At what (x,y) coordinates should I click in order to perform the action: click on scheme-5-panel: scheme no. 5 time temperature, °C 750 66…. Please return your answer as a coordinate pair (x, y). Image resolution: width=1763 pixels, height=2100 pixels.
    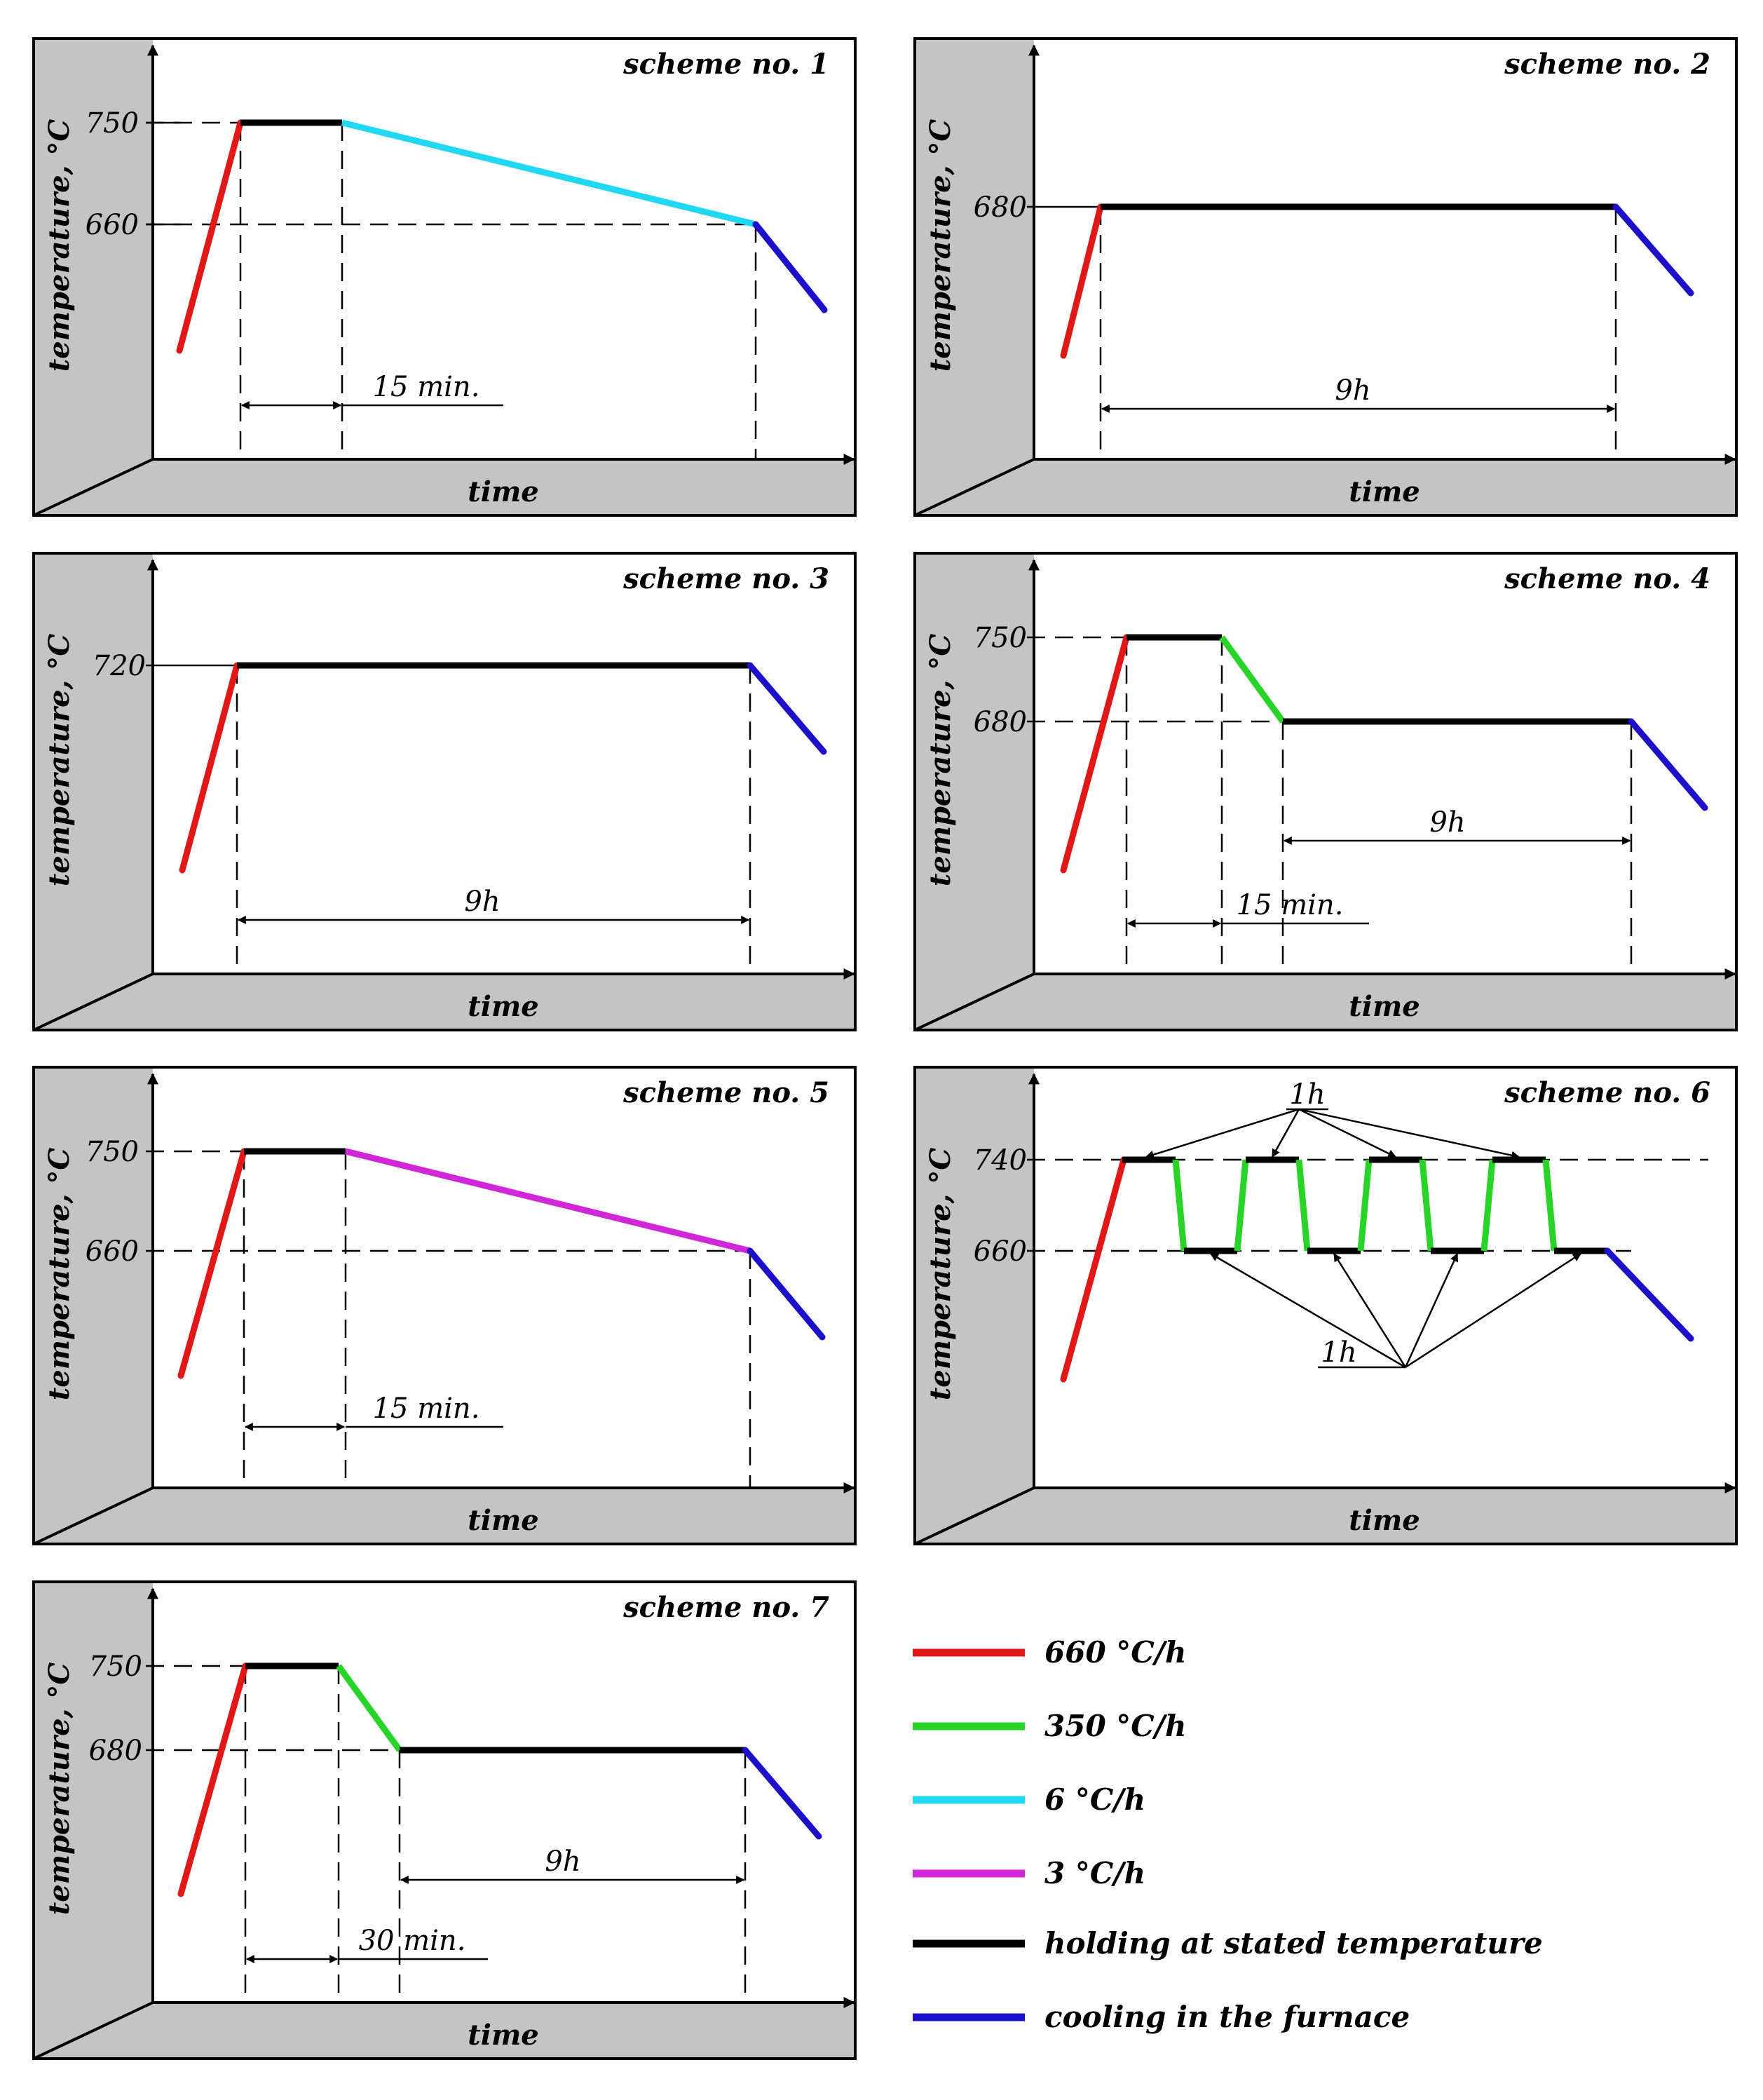
    Looking at the image, I should click on (444, 1305).